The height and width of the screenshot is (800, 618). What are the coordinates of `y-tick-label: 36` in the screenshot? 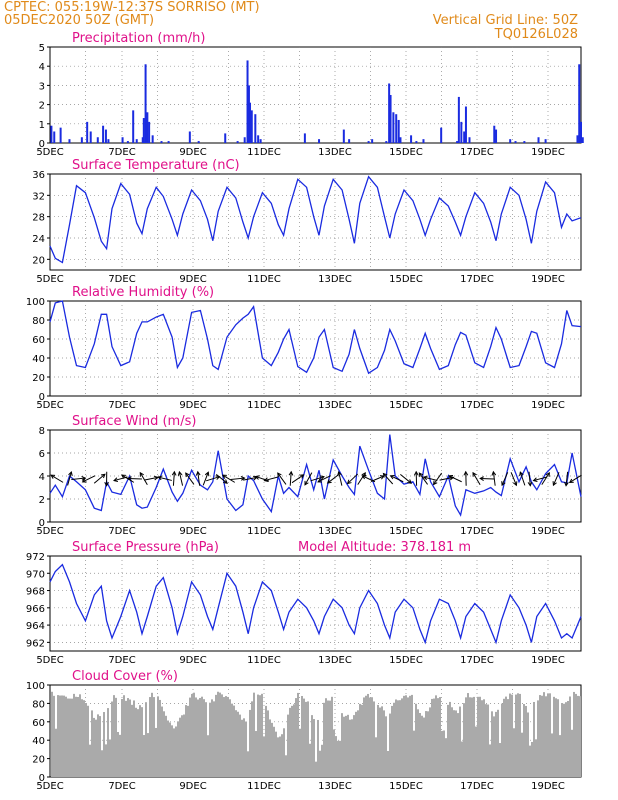 It's located at (38, 175).